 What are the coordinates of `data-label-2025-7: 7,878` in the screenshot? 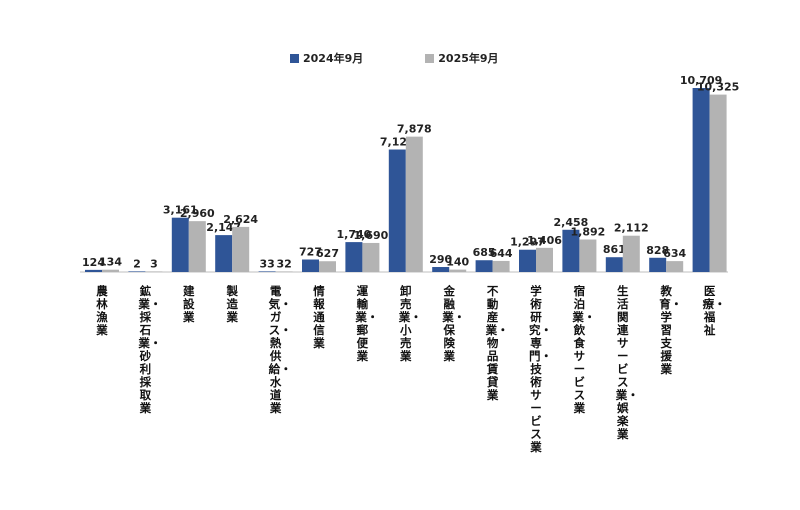 It's located at (414, 129).